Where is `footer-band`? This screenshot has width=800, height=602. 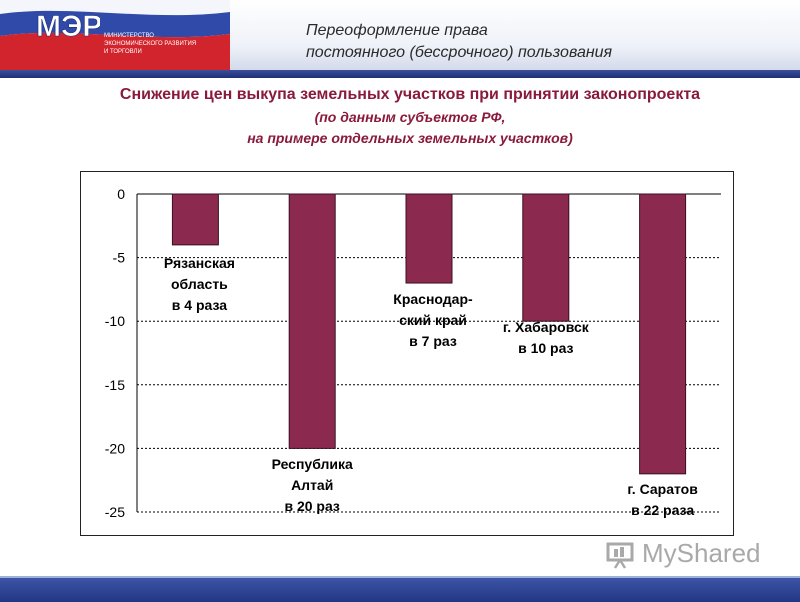
footer-band is located at coordinates (400, 589).